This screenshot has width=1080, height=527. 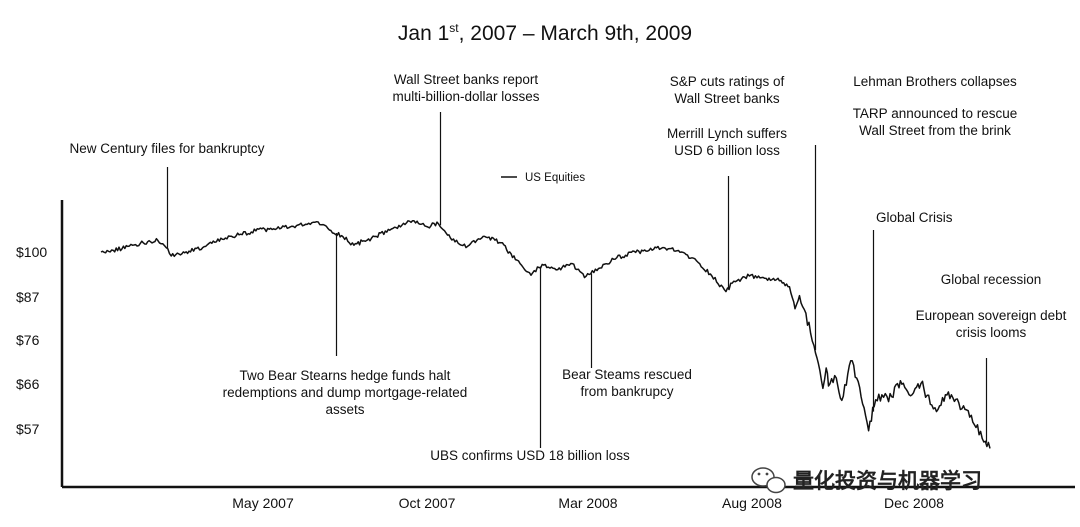 I want to click on x-tick-label: Dec 2008, so click(x=914, y=503).